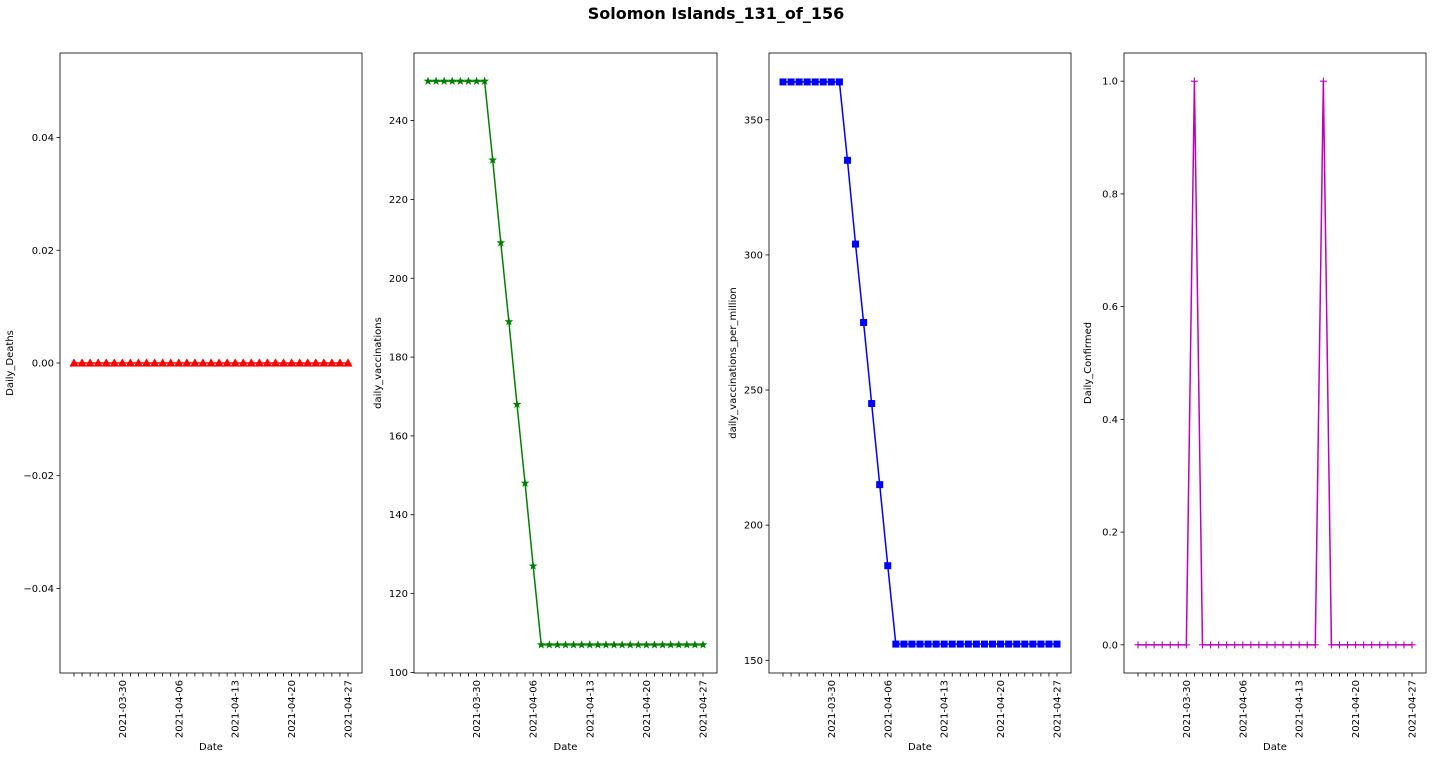  What do you see at coordinates (753, 255) in the screenshot?
I see `y-tick-label: 300` at bounding box center [753, 255].